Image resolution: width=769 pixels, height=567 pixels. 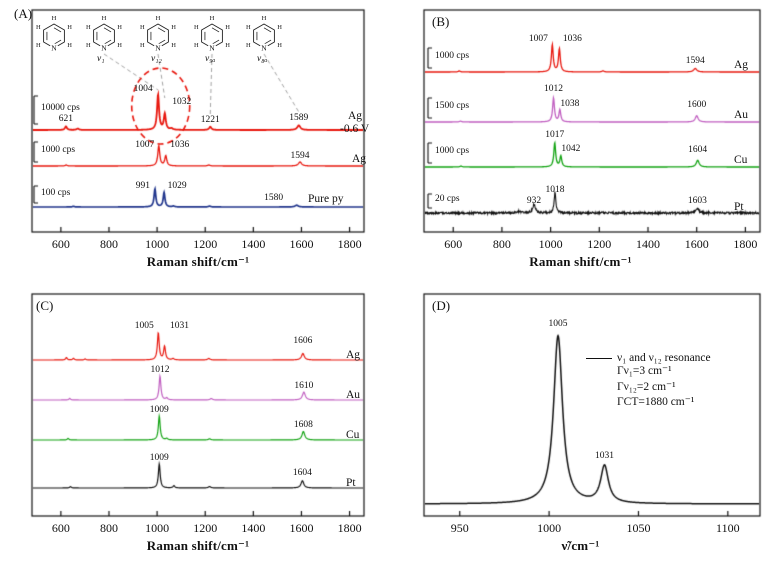 What do you see at coordinates (182, 102) in the screenshot?
I see `peak-label: 1032` at bounding box center [182, 102].